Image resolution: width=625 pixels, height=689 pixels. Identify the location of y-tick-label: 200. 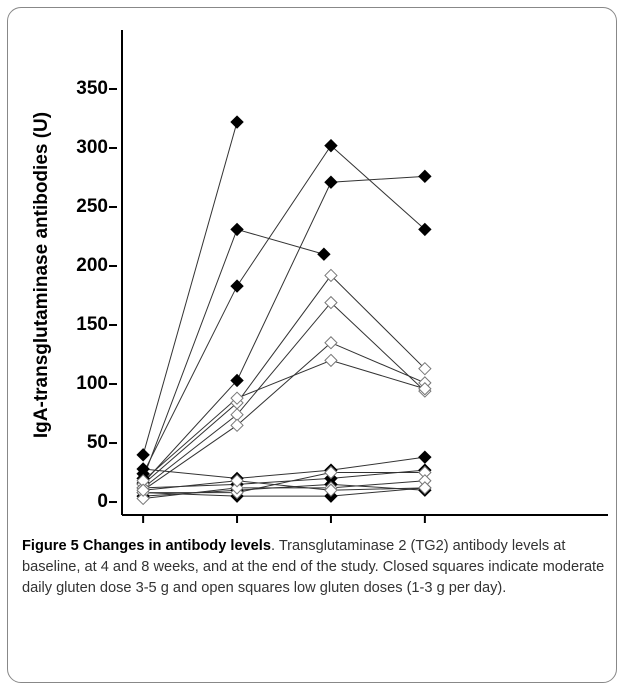
(92, 265).